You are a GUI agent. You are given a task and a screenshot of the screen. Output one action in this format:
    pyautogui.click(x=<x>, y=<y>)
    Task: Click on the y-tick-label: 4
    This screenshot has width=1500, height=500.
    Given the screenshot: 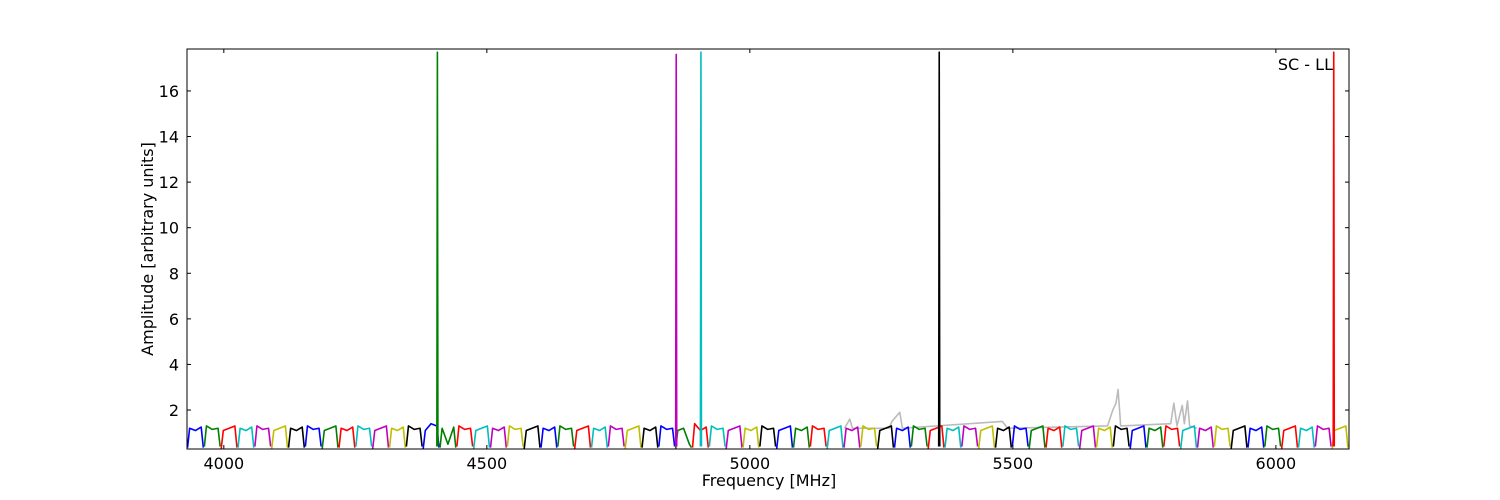 What is the action you would take?
    pyautogui.click(x=174, y=364)
    